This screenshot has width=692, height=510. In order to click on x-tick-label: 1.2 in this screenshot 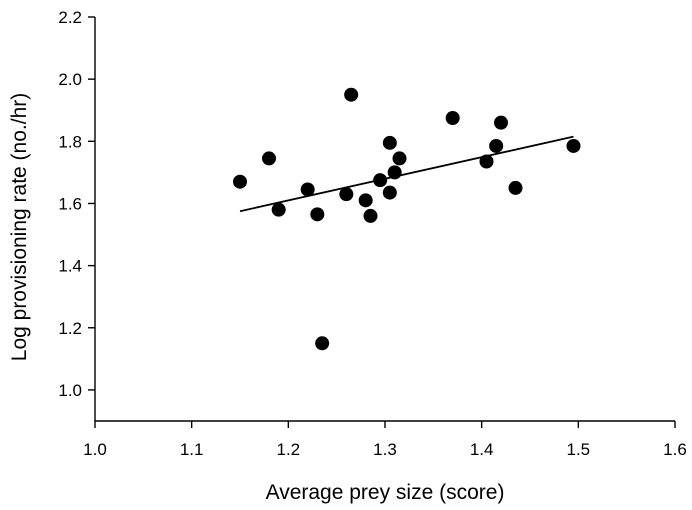, I will do `click(289, 449)`.